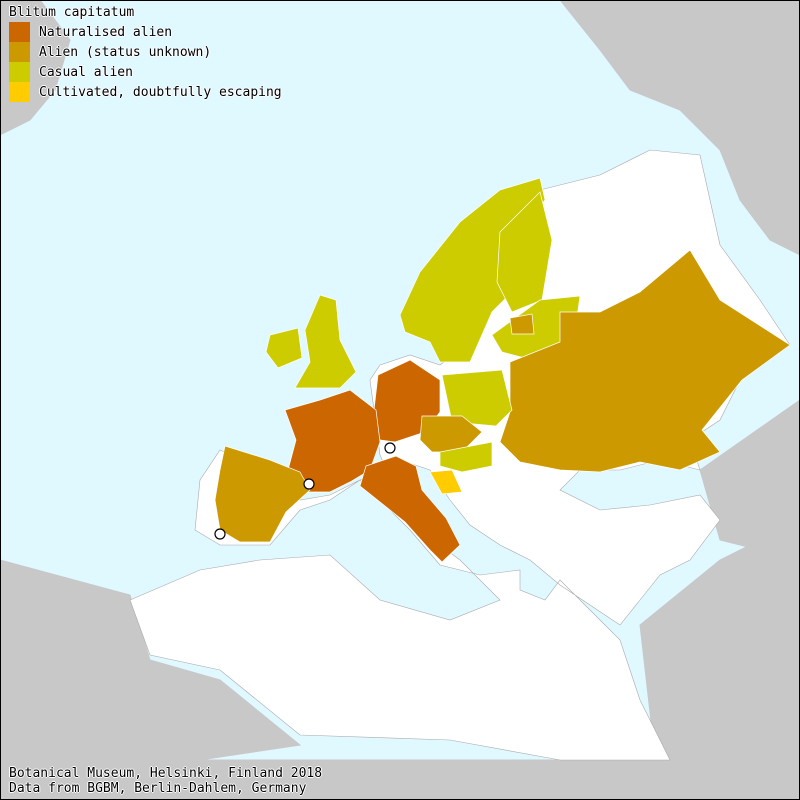  What do you see at coordinates (160, 92) in the screenshot?
I see `legend-label: Cultivated, doubtfully escaping` at bounding box center [160, 92].